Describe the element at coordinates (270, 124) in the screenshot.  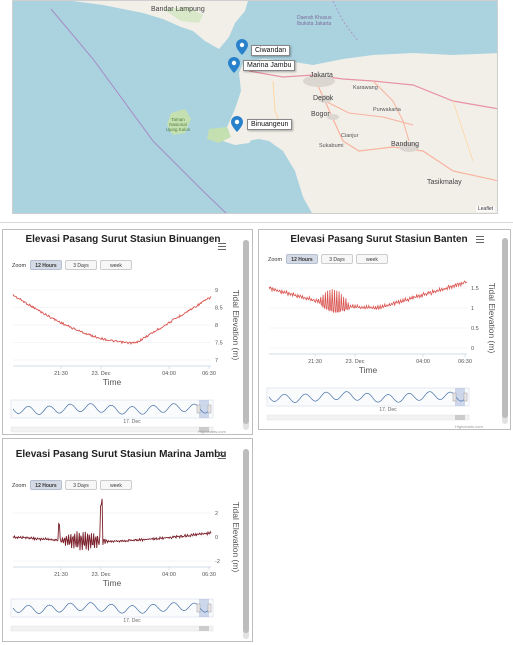
I see `marker-label-binuangeun: Binuangeun` at that location.